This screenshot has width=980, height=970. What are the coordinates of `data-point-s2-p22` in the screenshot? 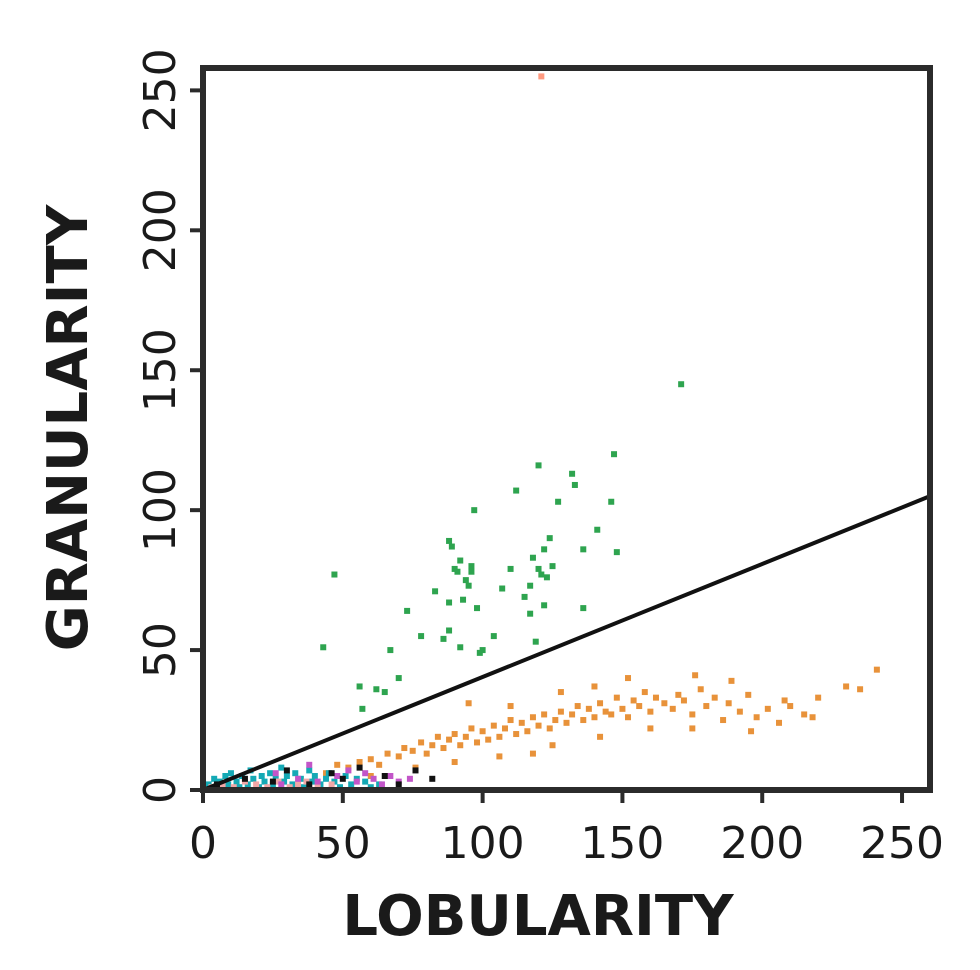 It's located at (488, 739).